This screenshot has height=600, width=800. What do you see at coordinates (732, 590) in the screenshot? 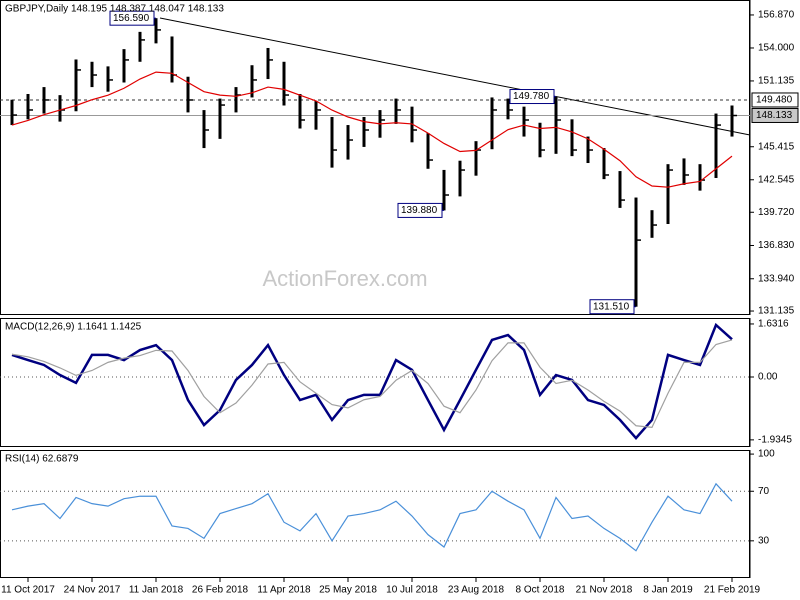
I see `x-tick-label: 21 Feb 2019` at bounding box center [732, 590].